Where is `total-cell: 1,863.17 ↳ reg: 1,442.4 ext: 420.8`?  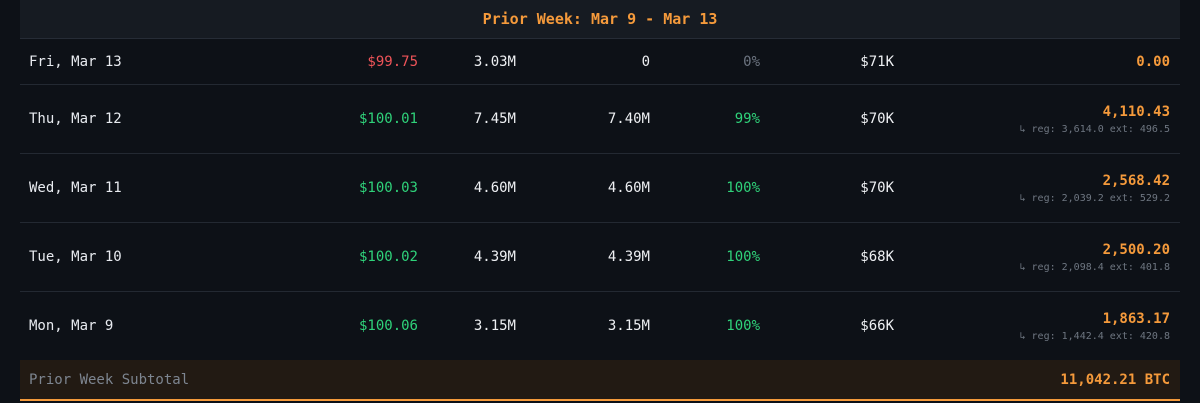
total-cell: 1,863.17 ↳ reg: 1,442.4 ext: 420.8 is located at coordinates (1094, 326).